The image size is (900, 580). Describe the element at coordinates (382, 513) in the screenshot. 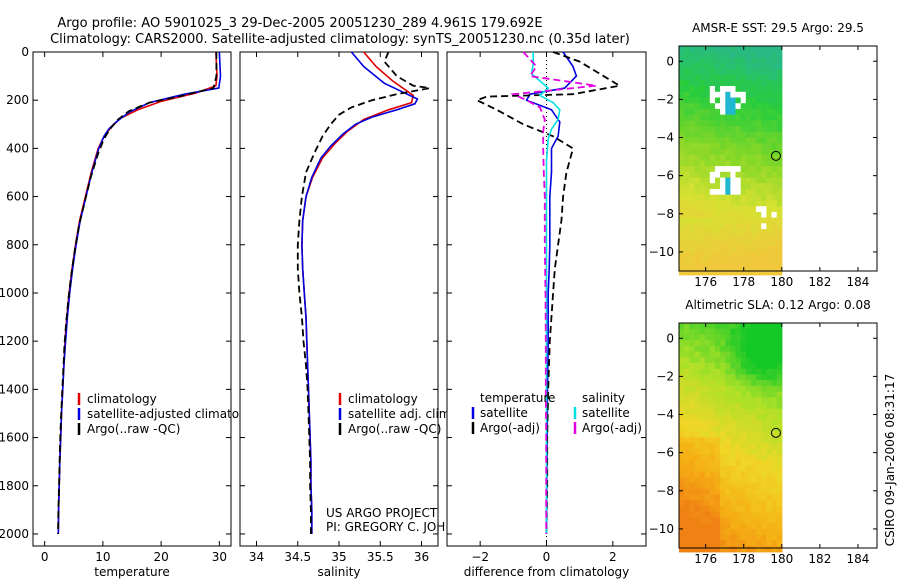

I see `project-annotation-line: US ARGO PROJECT` at that location.